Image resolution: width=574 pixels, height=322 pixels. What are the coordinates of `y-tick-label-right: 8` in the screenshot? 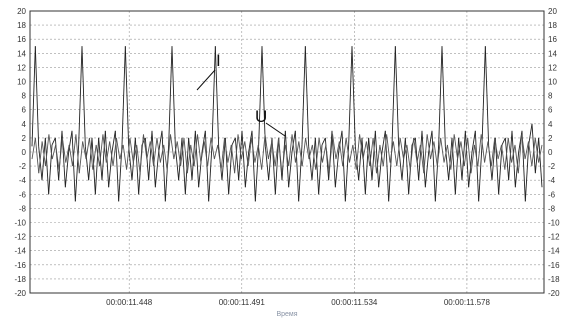 It's located at (550, 96).